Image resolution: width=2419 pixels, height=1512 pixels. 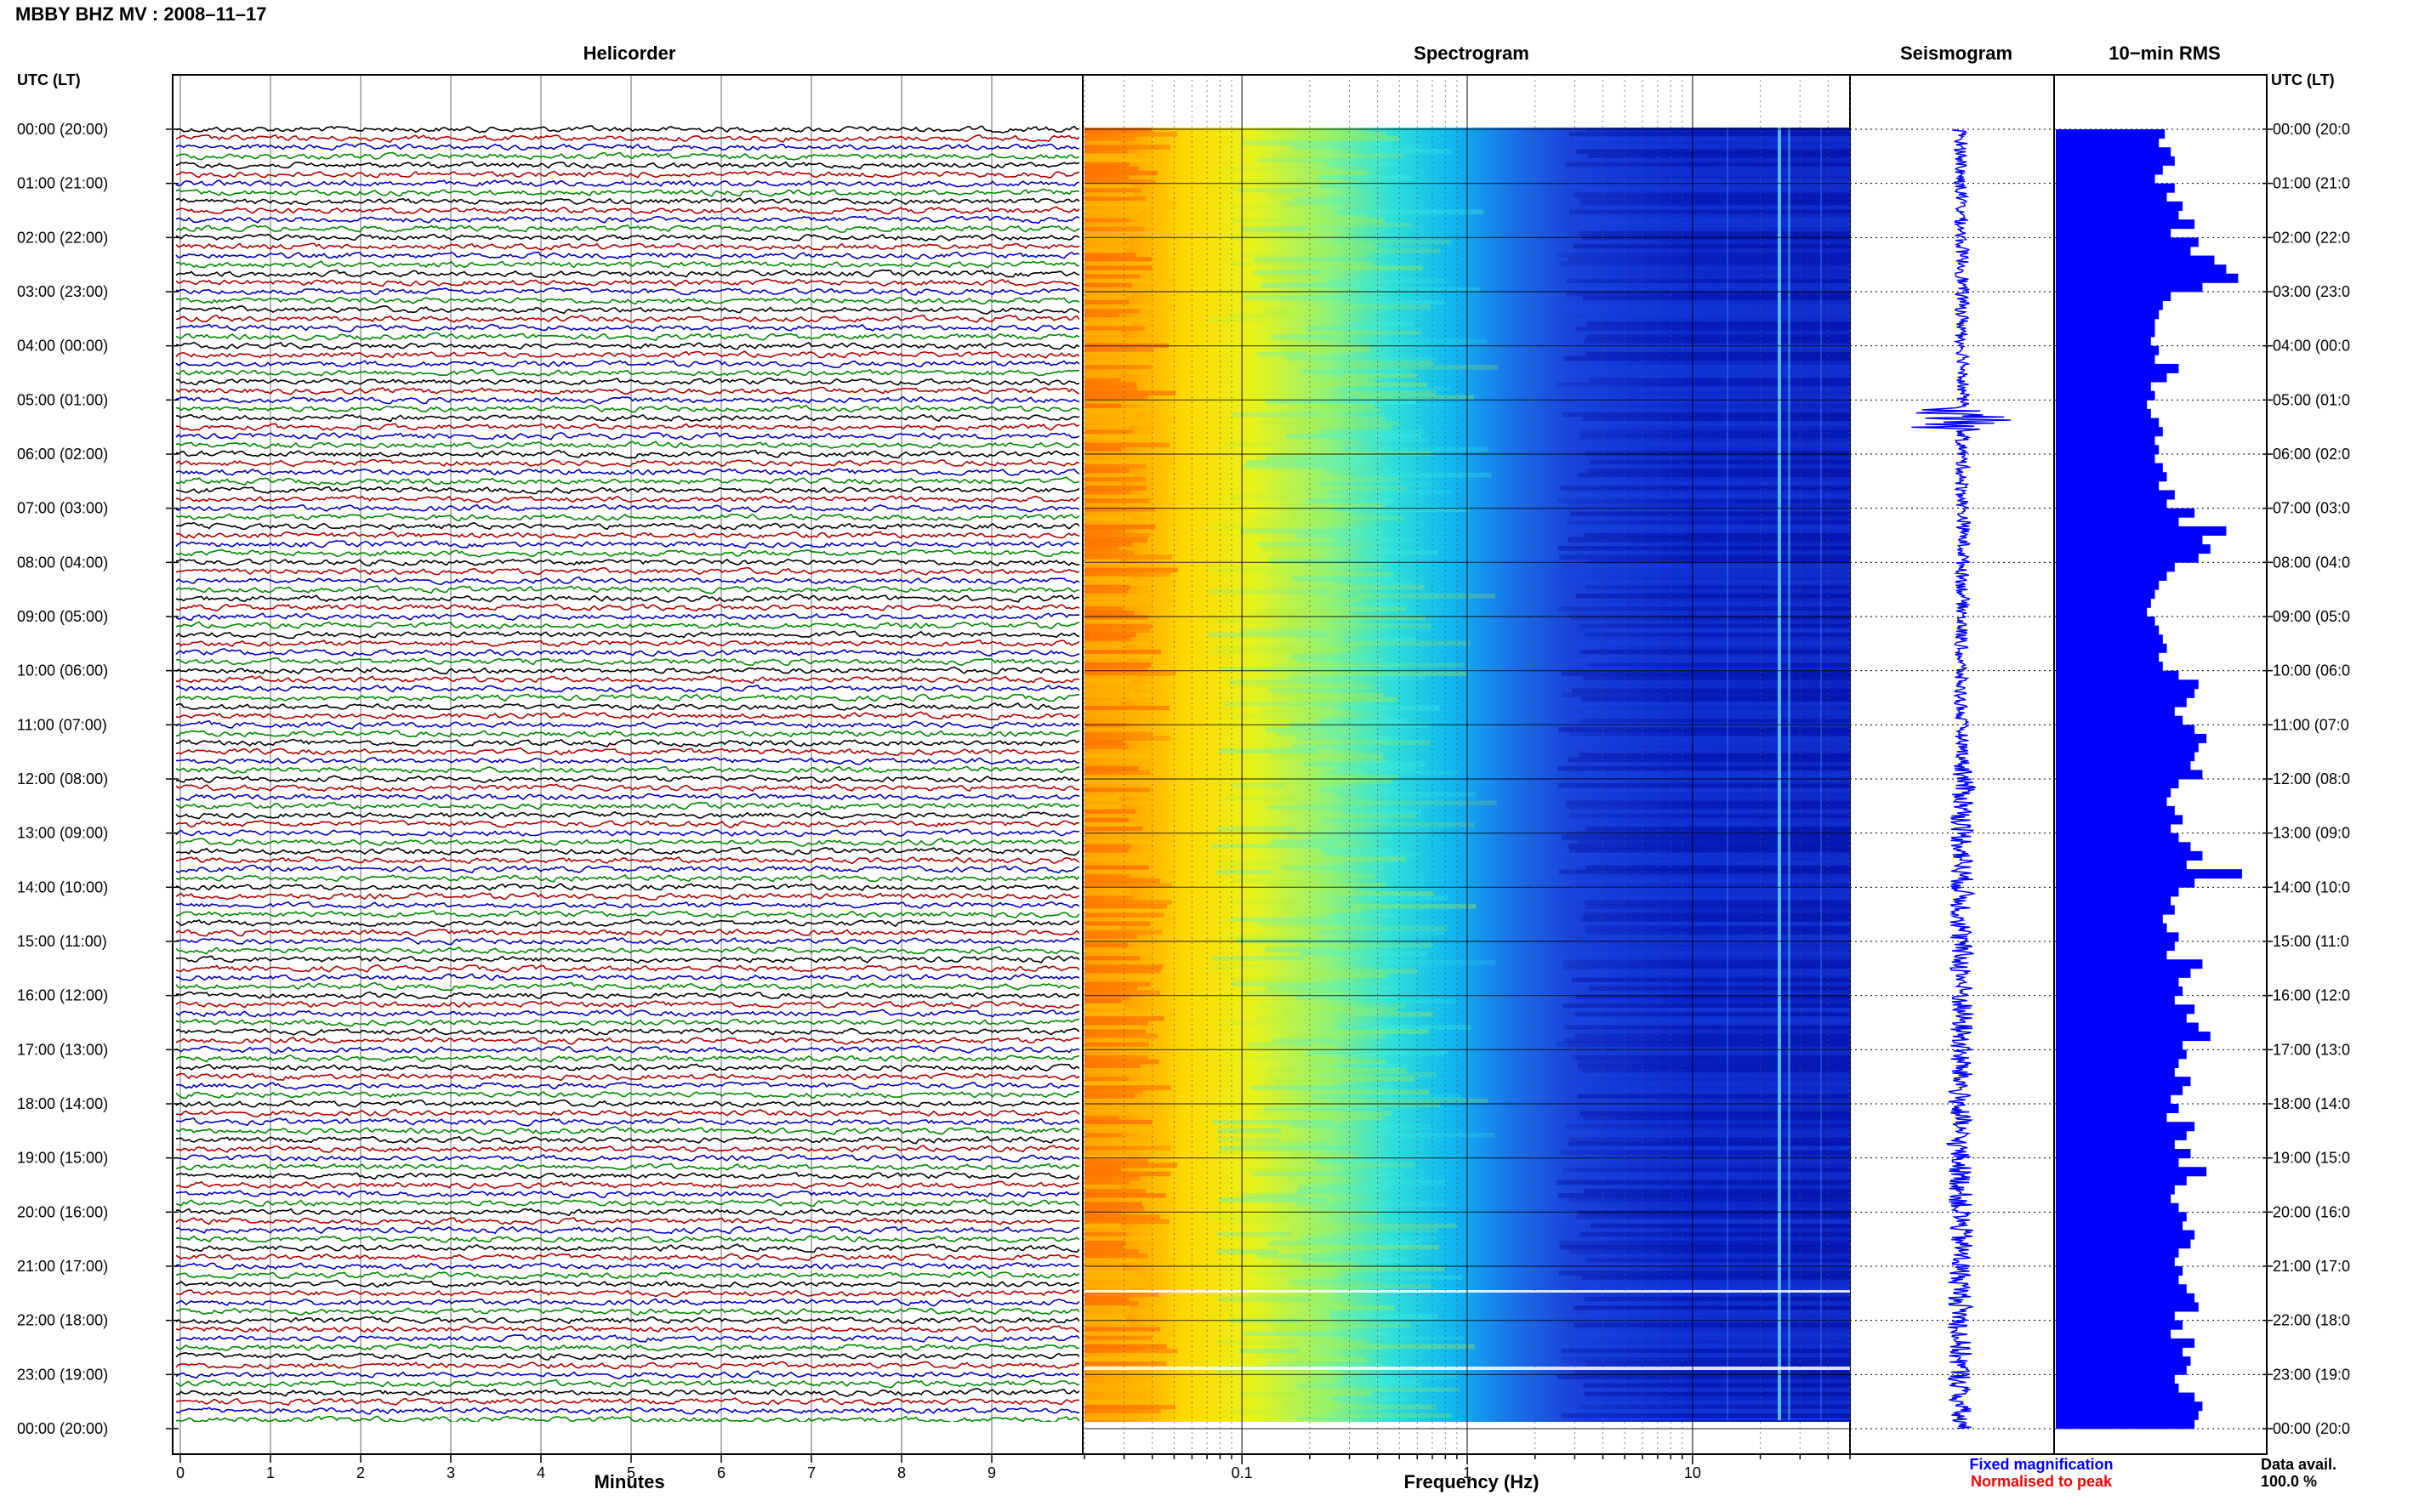 What do you see at coordinates (62, 886) in the screenshot?
I see `left-time-label: 14:00 (10:00)` at bounding box center [62, 886].